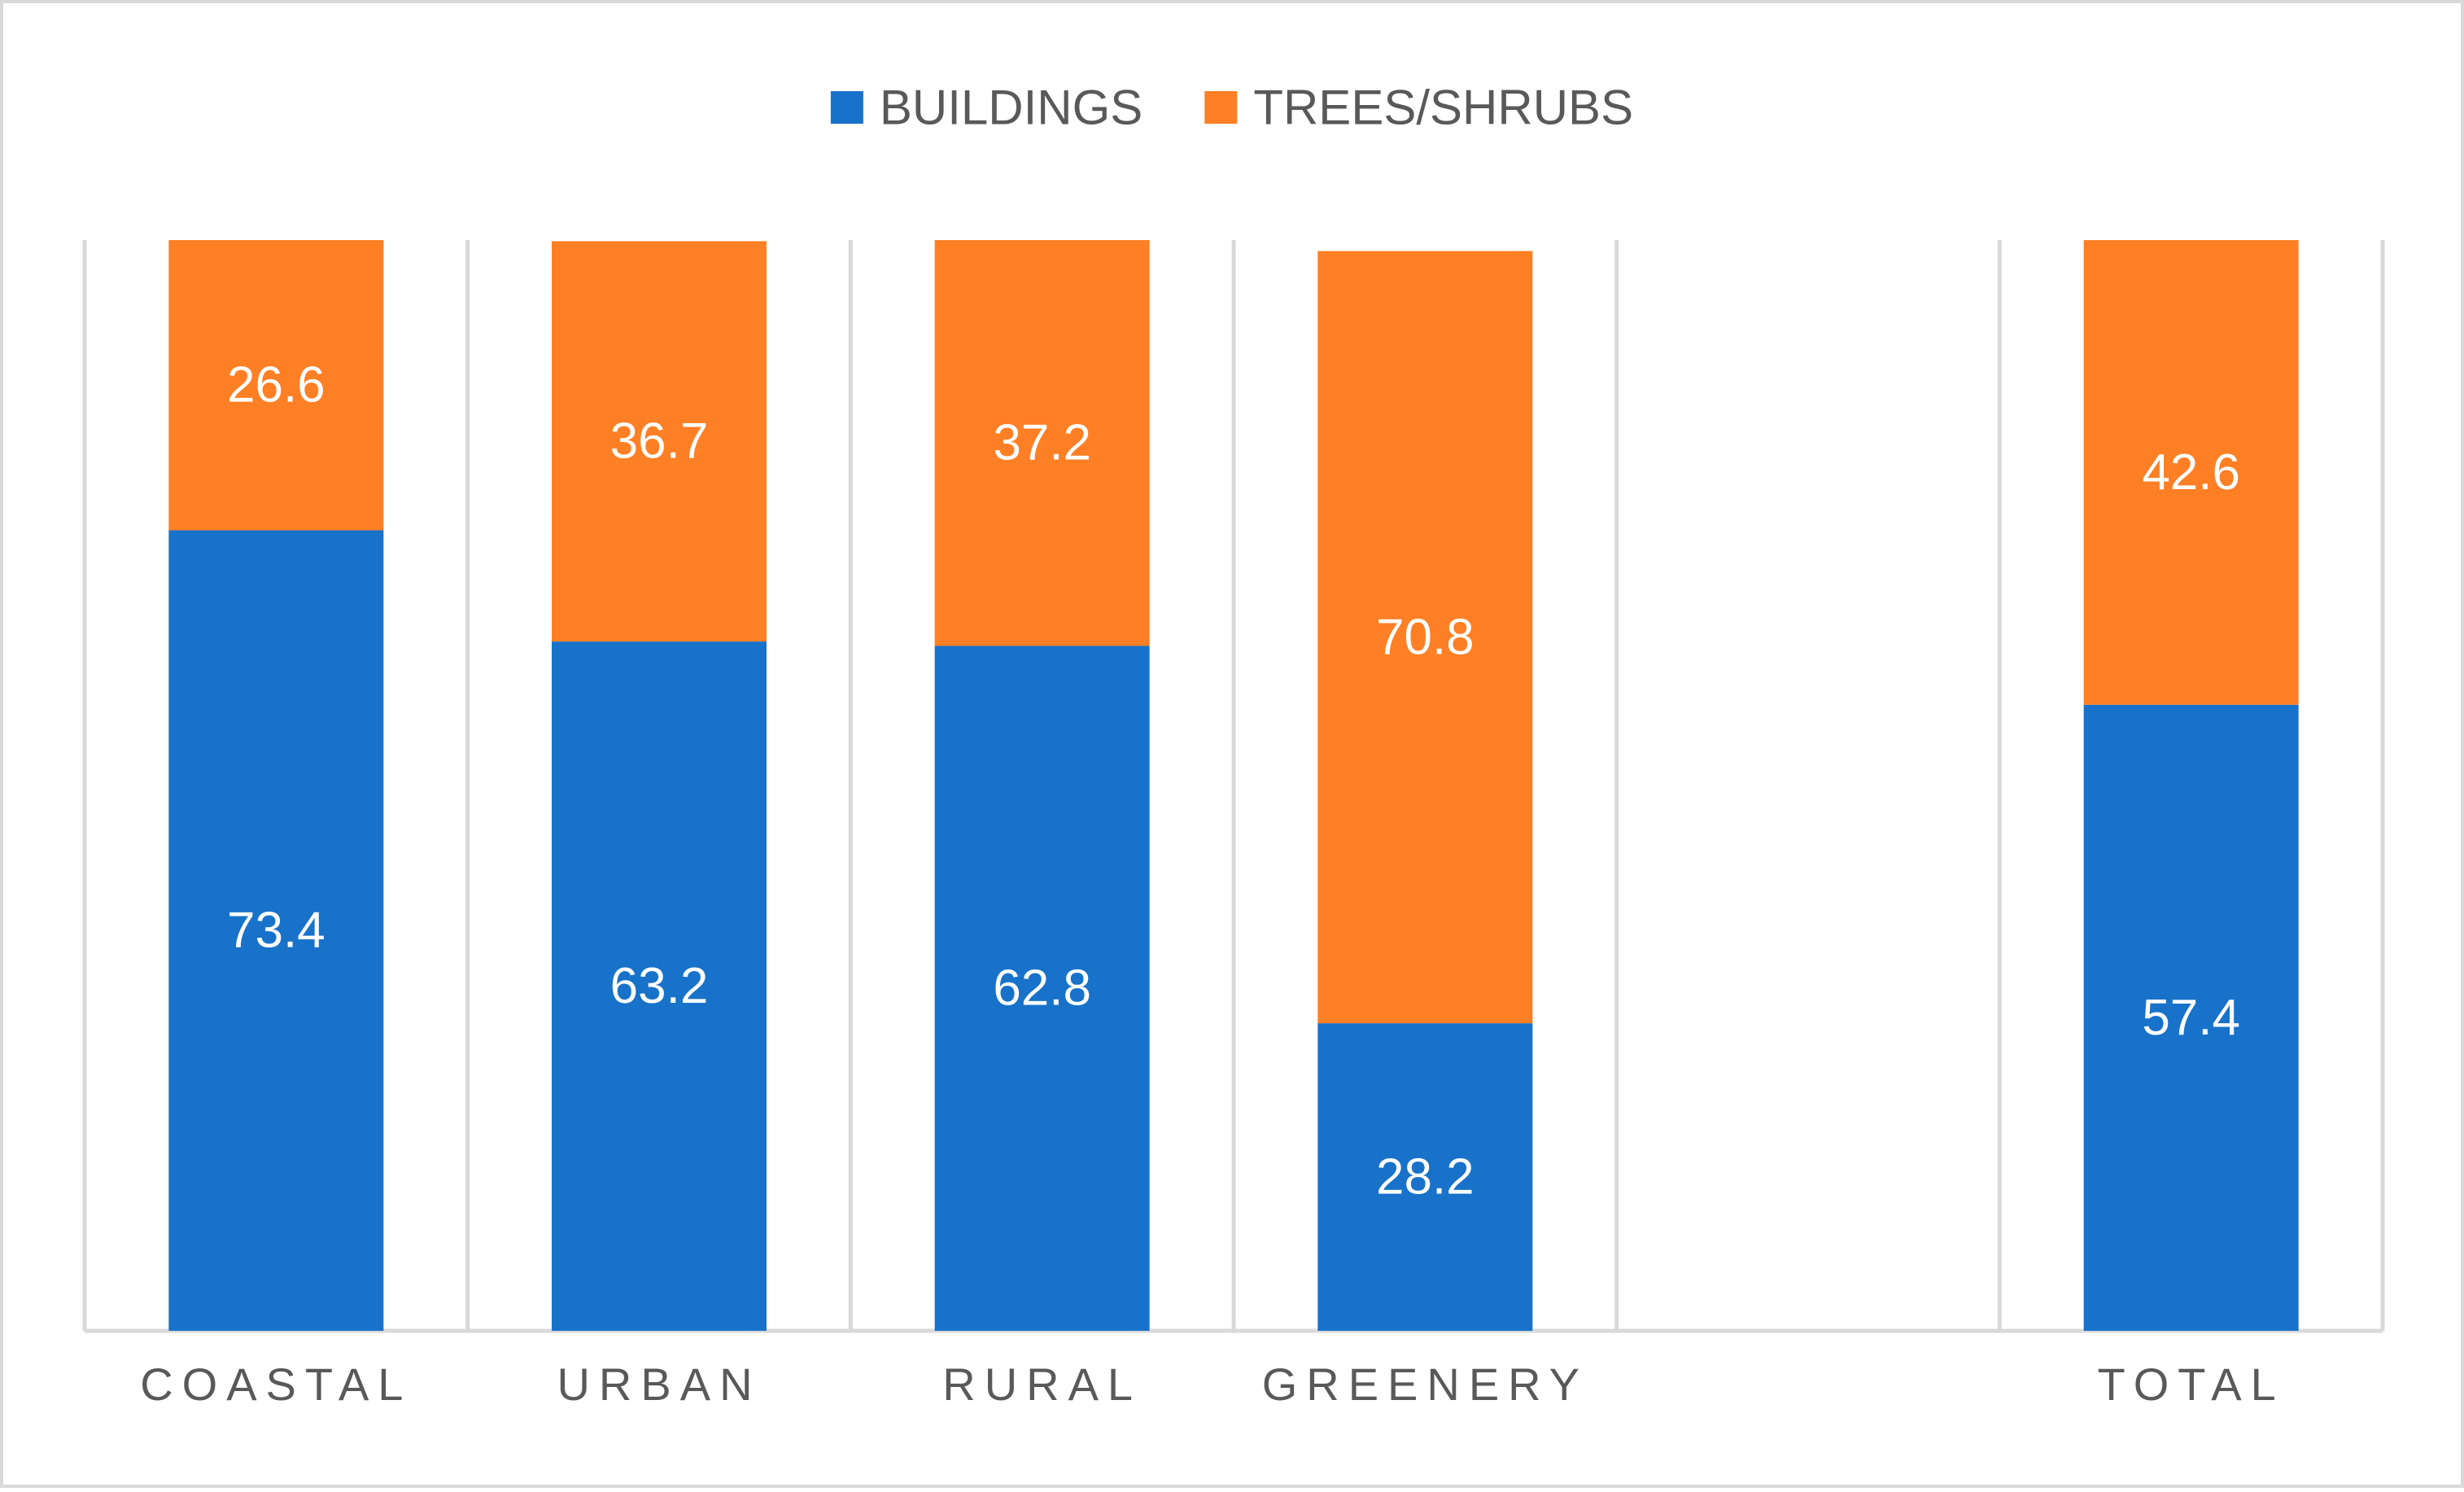  Describe the element at coordinates (1011, 108) in the screenshot. I see `legend-label: BUILDINGS` at that location.